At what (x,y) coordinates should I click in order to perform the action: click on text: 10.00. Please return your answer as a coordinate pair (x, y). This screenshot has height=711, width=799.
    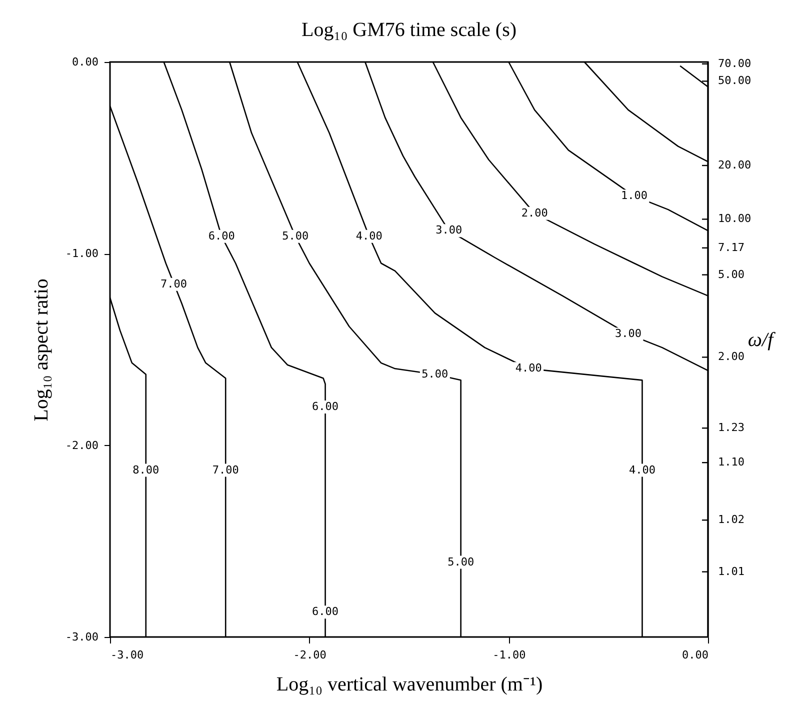
    Looking at the image, I should click on (735, 219).